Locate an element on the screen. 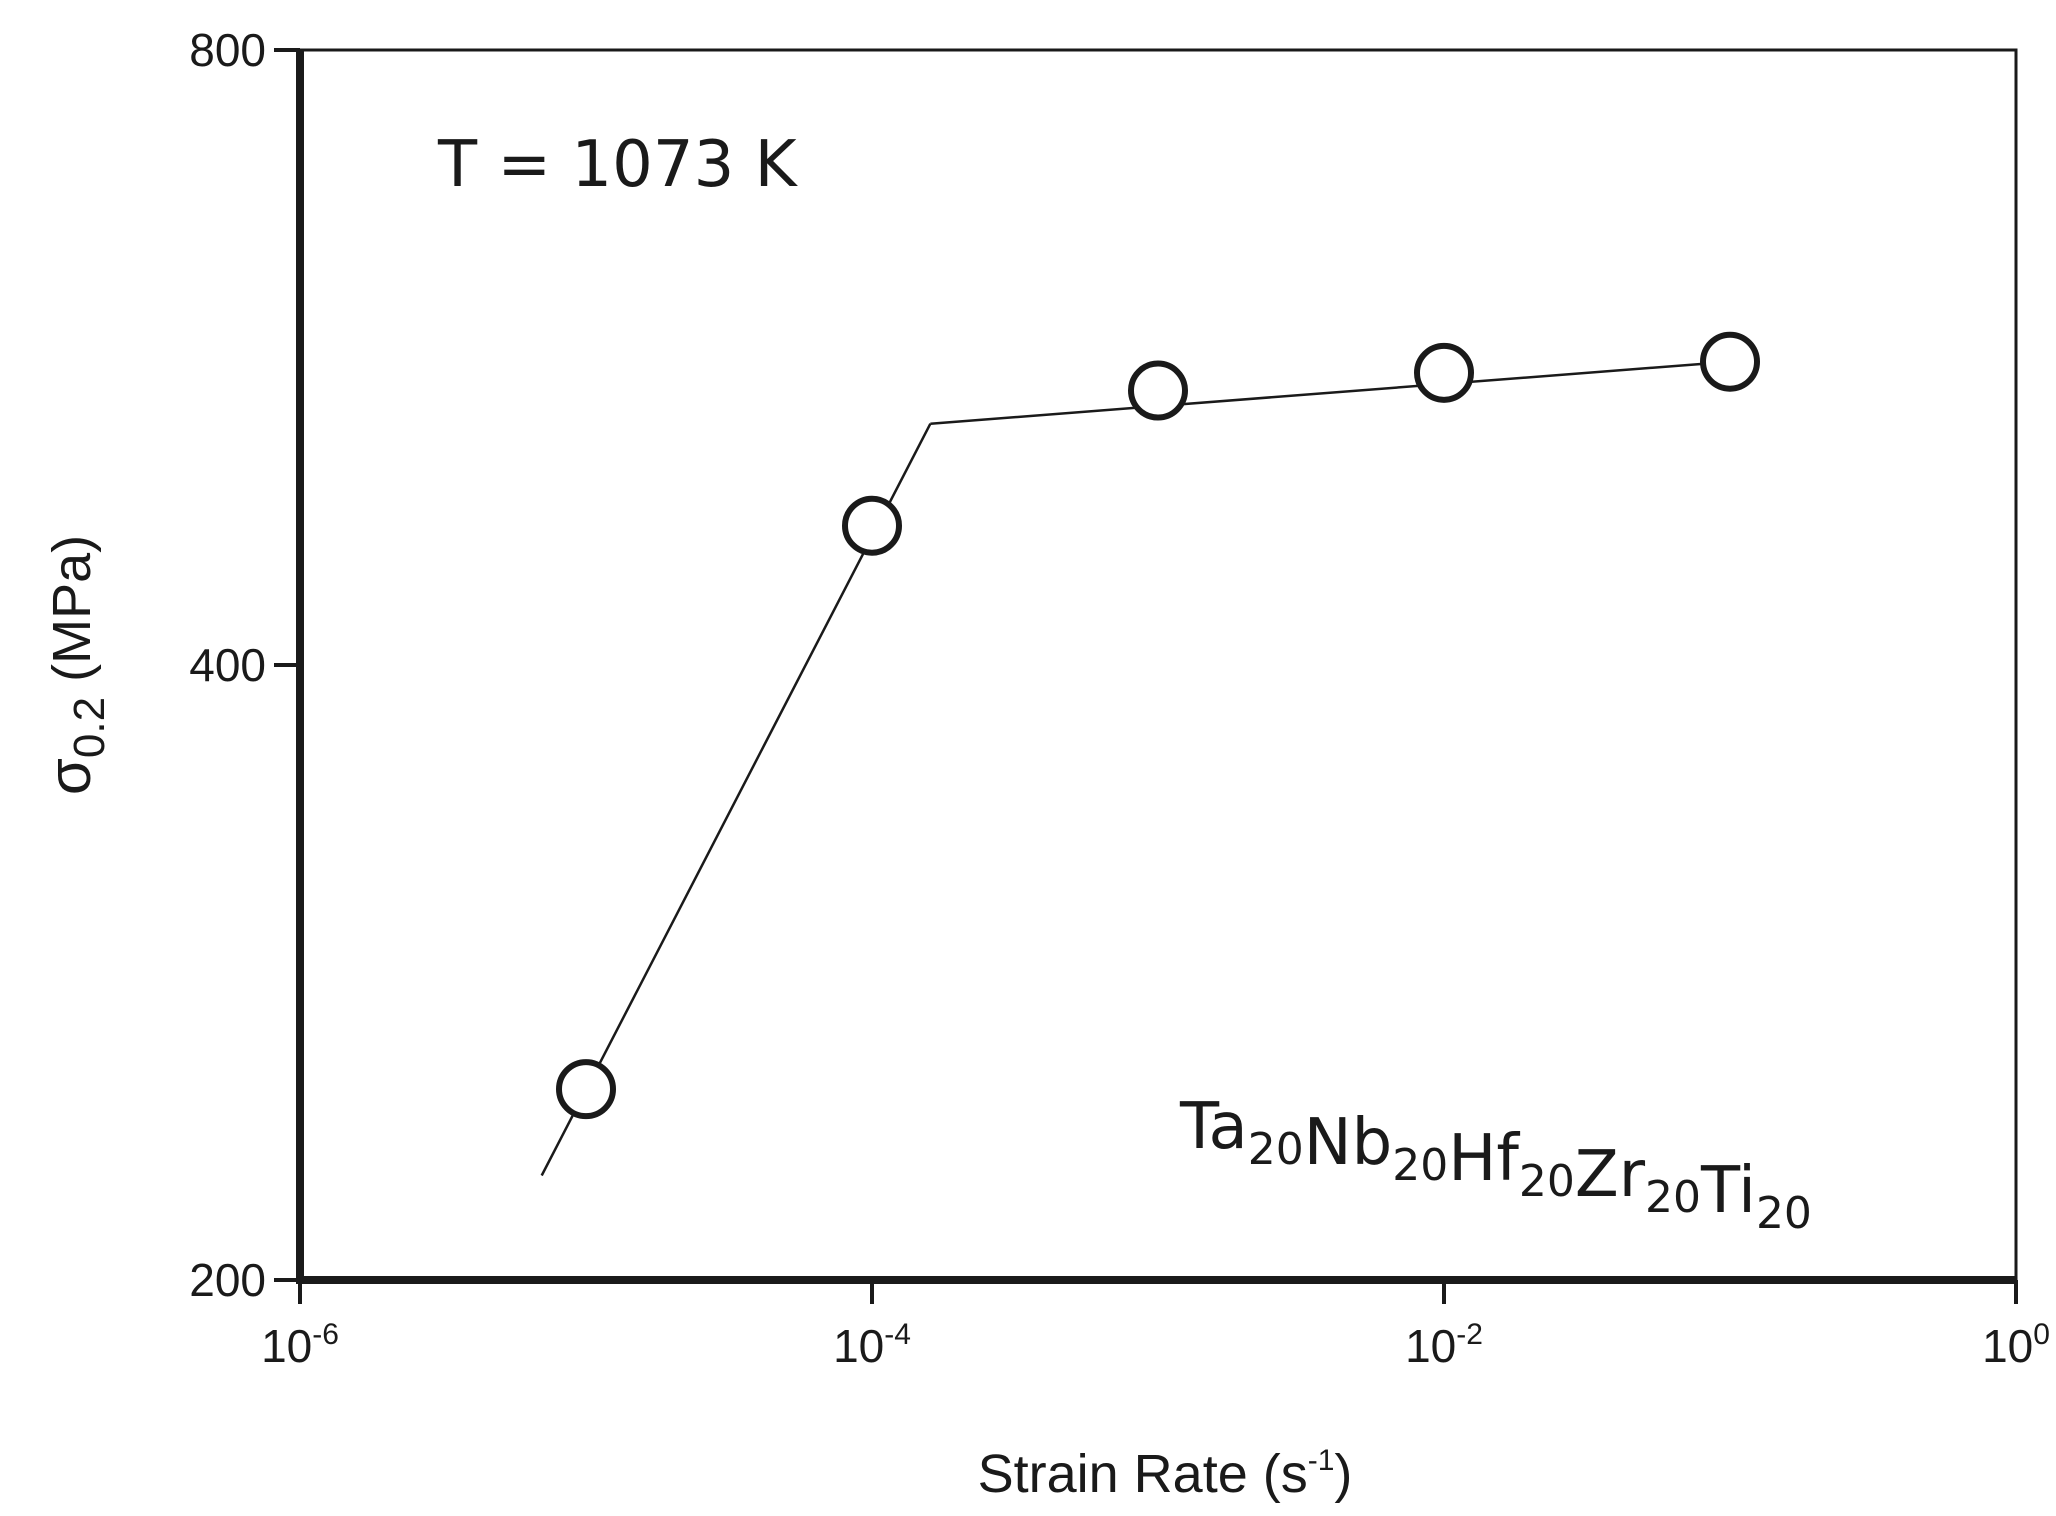 The height and width of the screenshot is (1516, 2056). y-tick-label: 800 is located at coordinates (227, 50).